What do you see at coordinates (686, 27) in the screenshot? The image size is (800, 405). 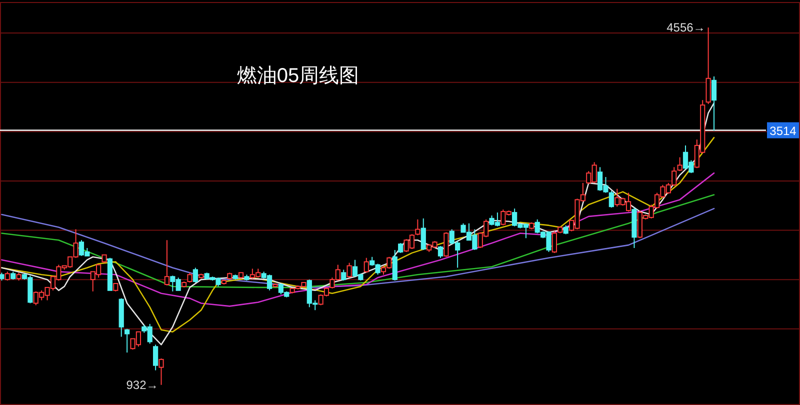 I see `annotation: 4556→` at bounding box center [686, 27].